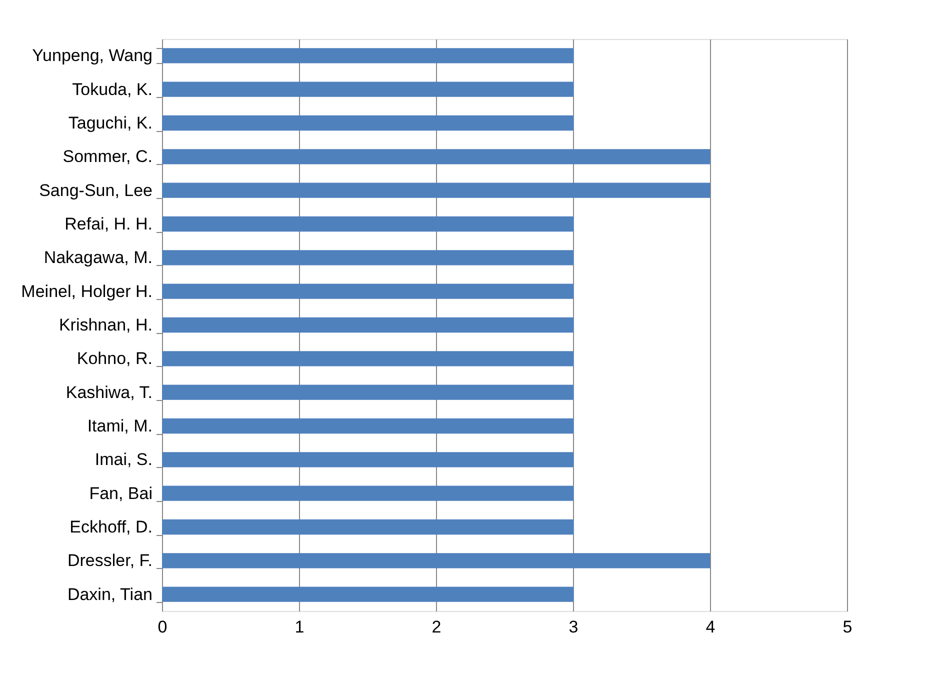 This screenshot has width=948, height=677. Describe the element at coordinates (111, 527) in the screenshot. I see `y-tick-label: Eckhoff, D.` at that location.